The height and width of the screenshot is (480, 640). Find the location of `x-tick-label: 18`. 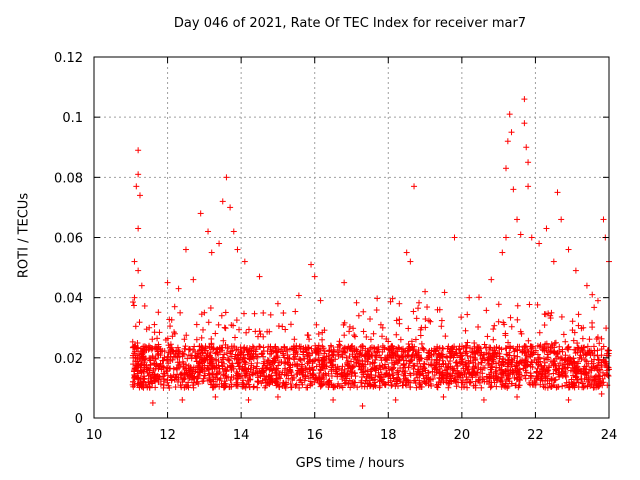

x-tick-label: 18 is located at coordinates (388, 435).